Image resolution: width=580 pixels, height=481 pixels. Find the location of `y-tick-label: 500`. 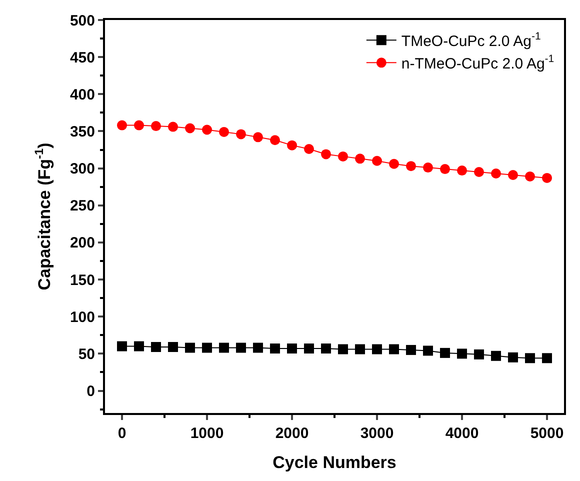

y-tick-label: 500 is located at coordinates (82, 21).